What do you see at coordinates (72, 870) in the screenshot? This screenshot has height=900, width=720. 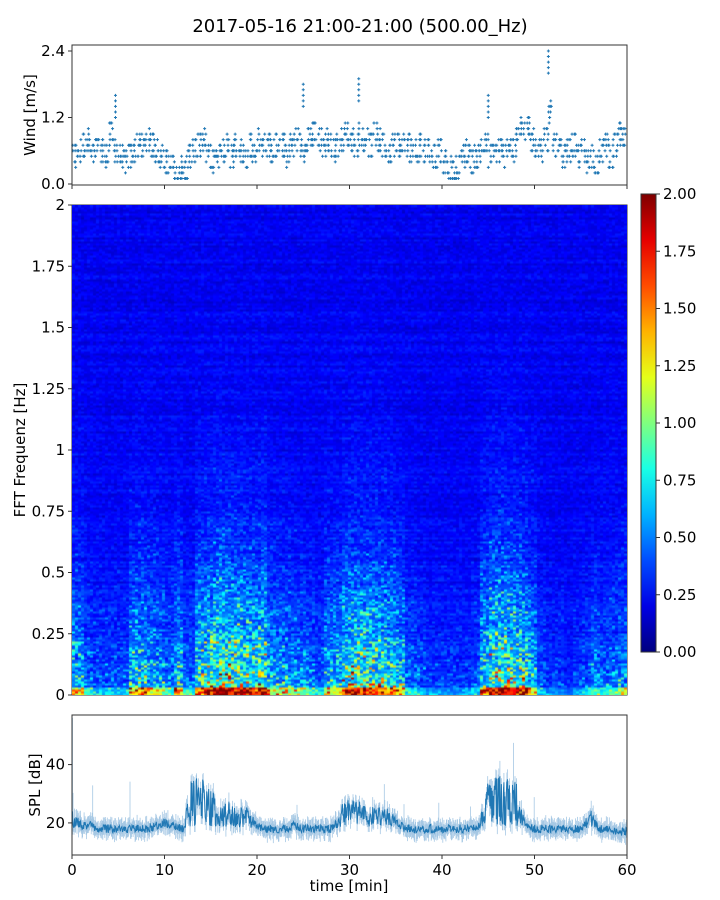 I see `x-tick-label: 0` at bounding box center [72, 870].